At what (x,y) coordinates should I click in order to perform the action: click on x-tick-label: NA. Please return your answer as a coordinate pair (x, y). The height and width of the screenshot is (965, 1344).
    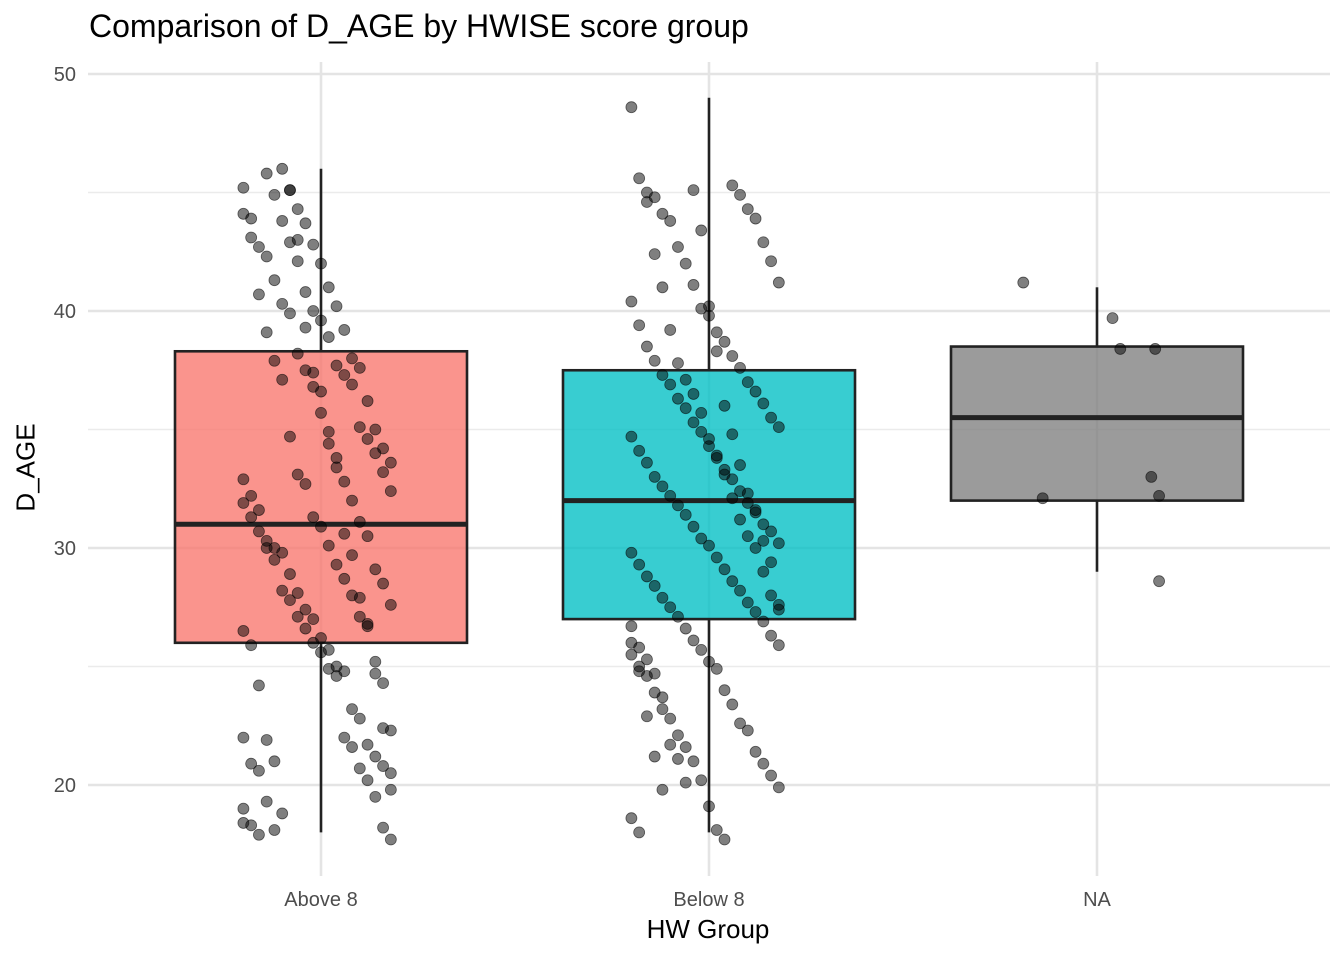
    Looking at the image, I should click on (1097, 900).